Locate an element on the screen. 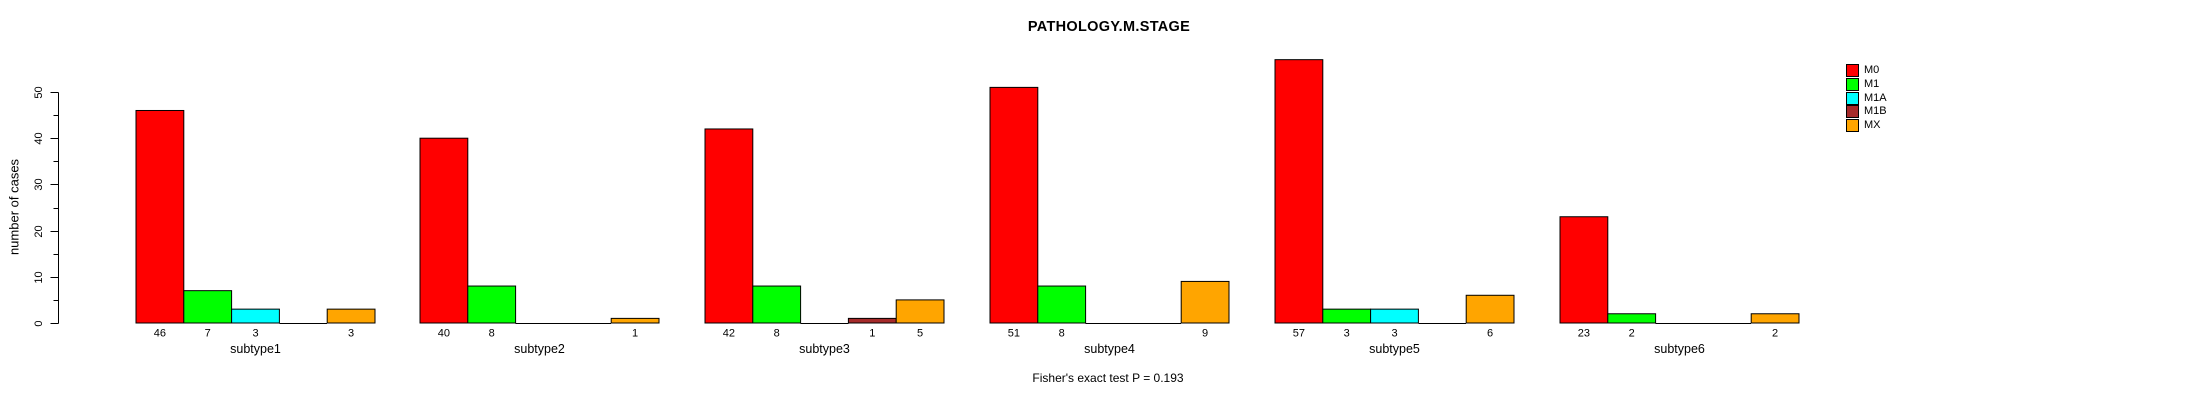 Image resolution: width=2190 pixels, height=400 pixels. bar-value-label-subtype2-M1: 8 is located at coordinates (492, 334).